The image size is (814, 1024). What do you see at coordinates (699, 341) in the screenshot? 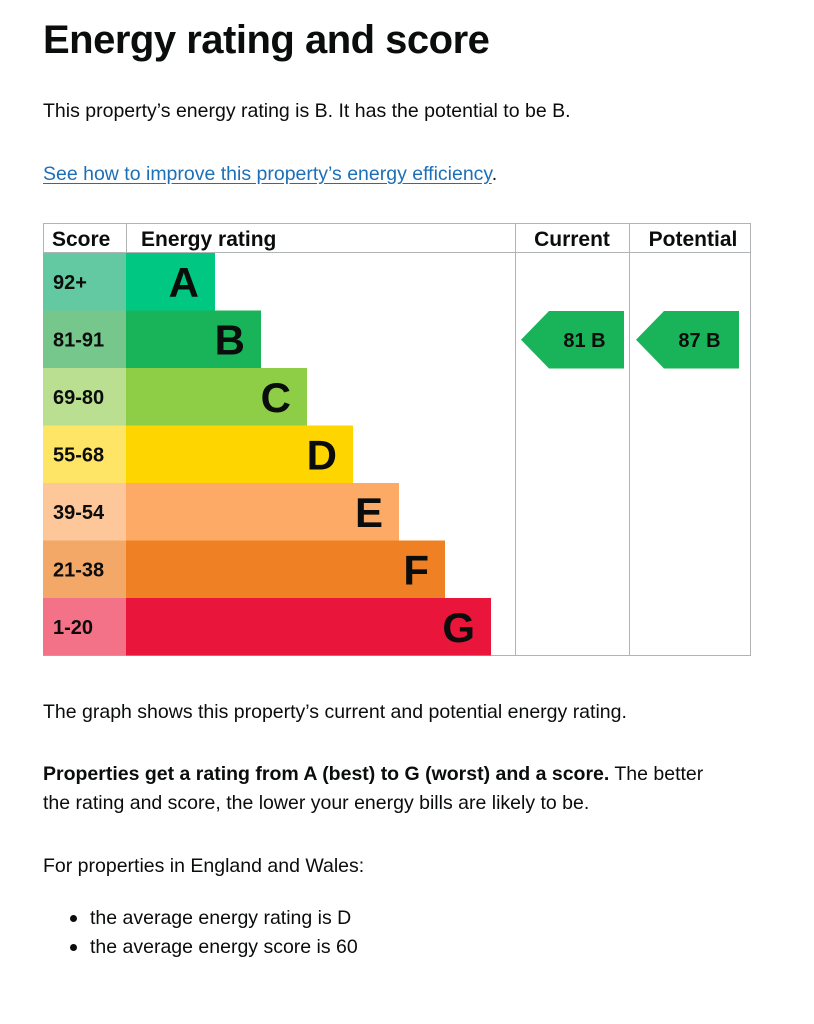
I see `potential-rating-marker-label: 87 B` at bounding box center [699, 341].